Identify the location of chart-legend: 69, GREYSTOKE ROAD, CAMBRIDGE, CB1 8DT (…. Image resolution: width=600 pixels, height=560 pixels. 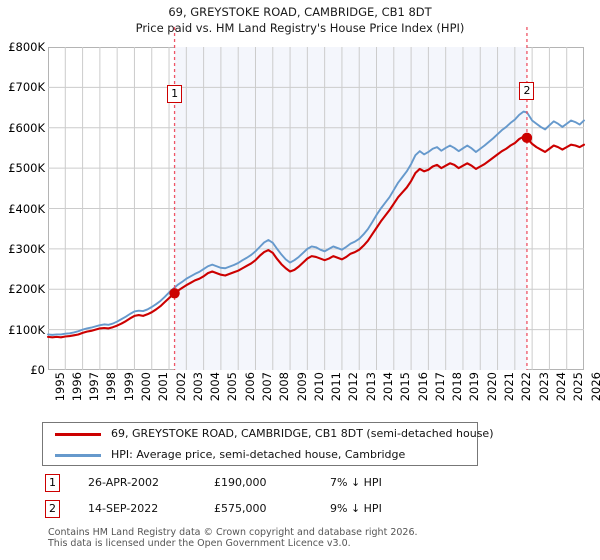
(267, 444).